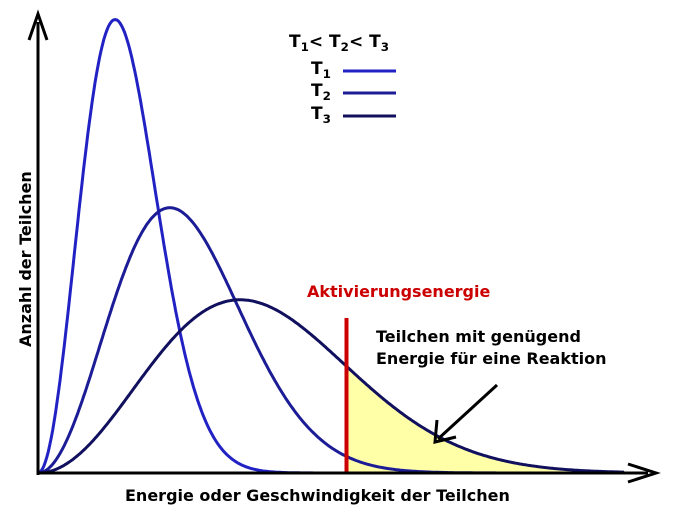  I want to click on legend-title-t2: < T, so click(324, 42).